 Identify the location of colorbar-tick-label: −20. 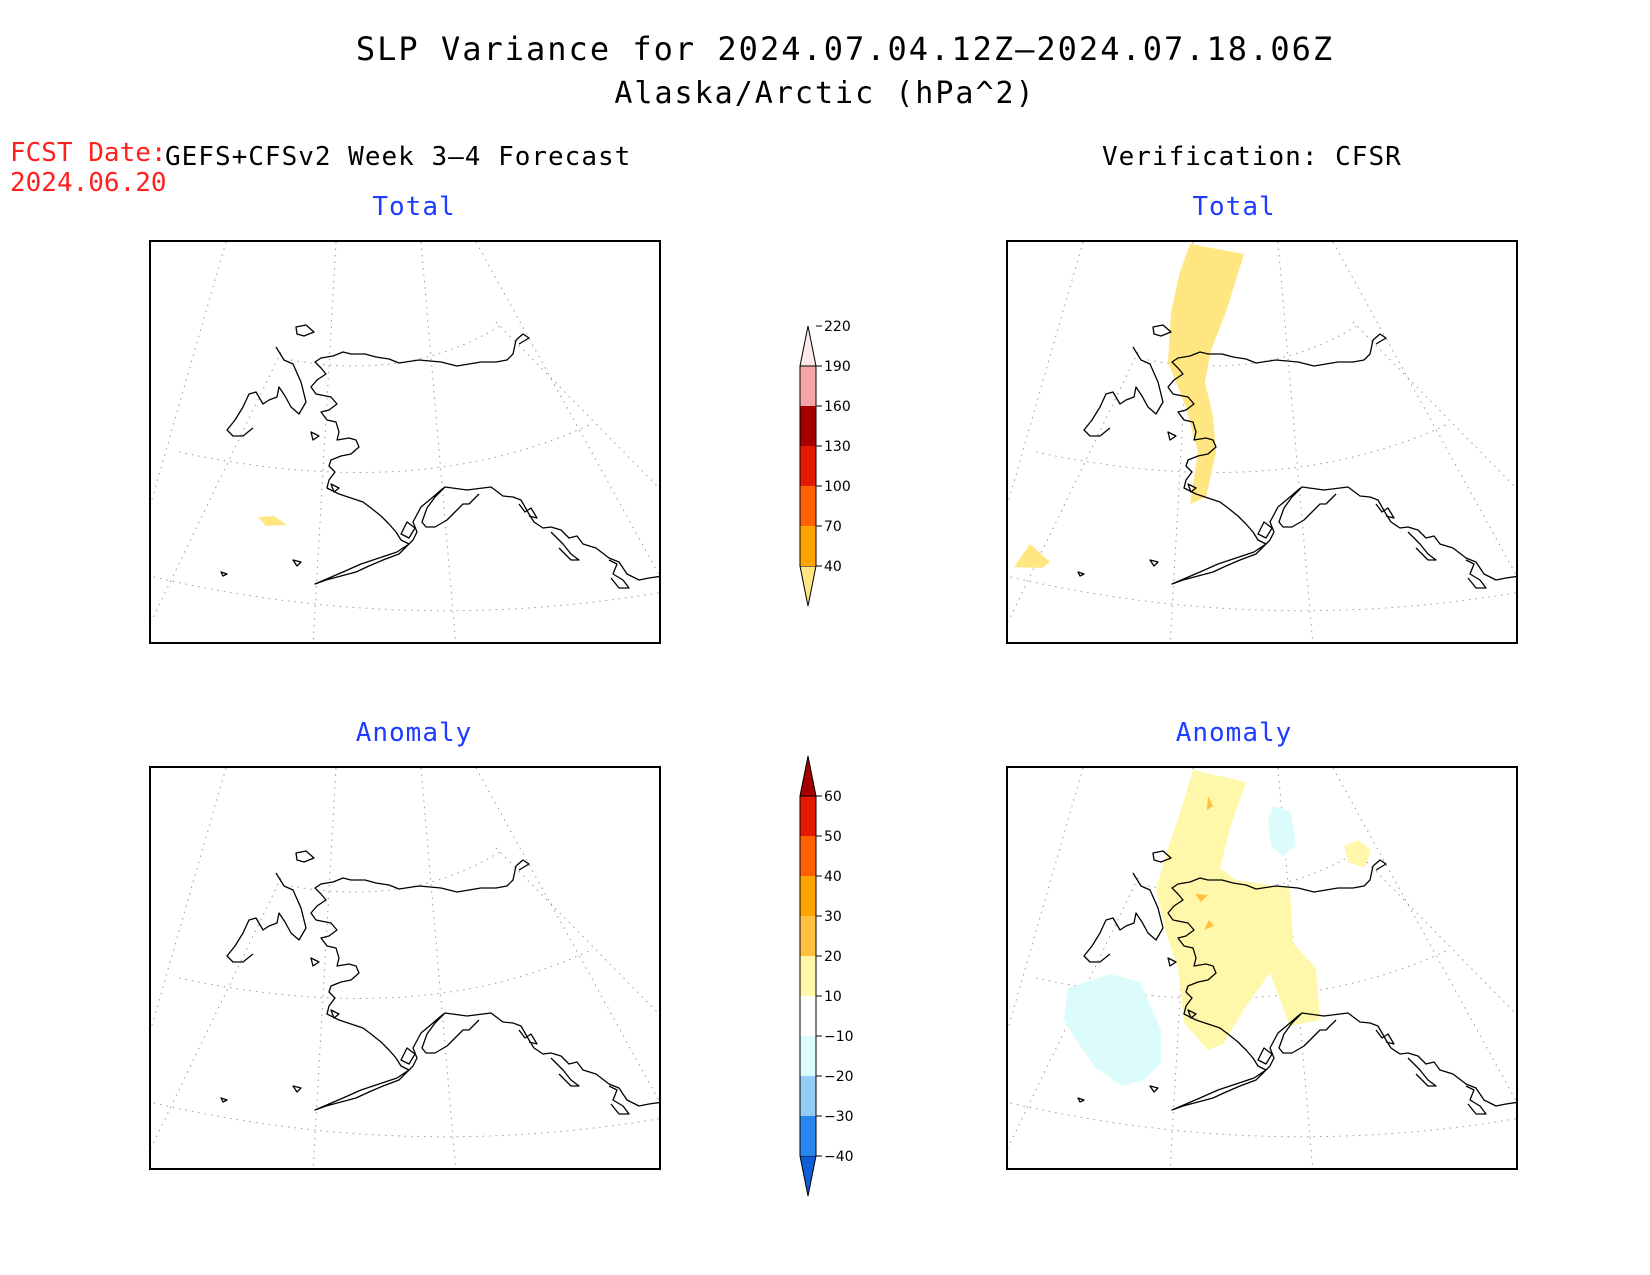
(839, 1077).